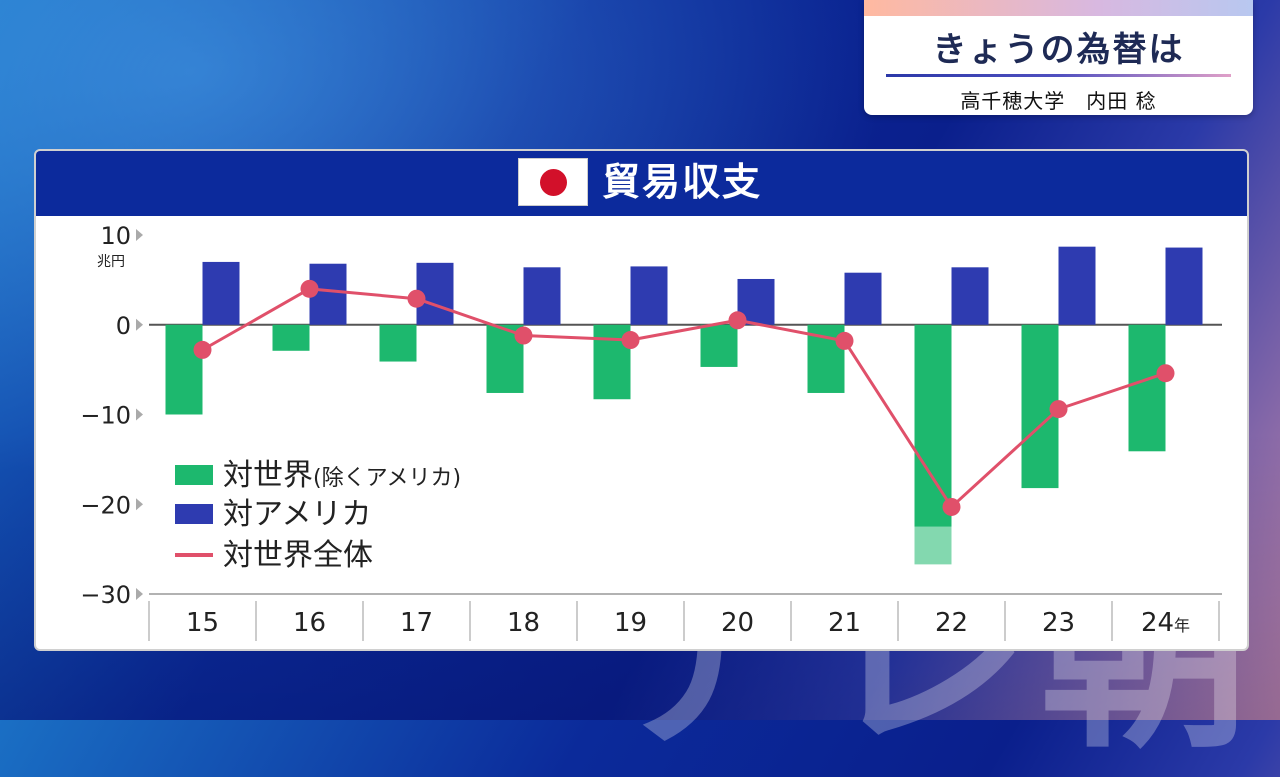 This screenshot has width=1280, height=777. What do you see at coordinates (1058, 101) in the screenshot?
I see `caption-subtitle: 高千穂大学 内田 稔` at bounding box center [1058, 101].